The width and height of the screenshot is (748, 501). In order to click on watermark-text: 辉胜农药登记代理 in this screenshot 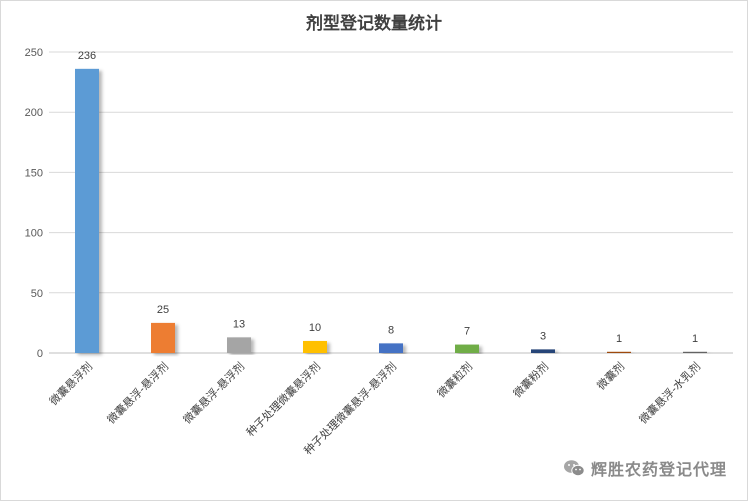, I will do `click(658, 469)`.